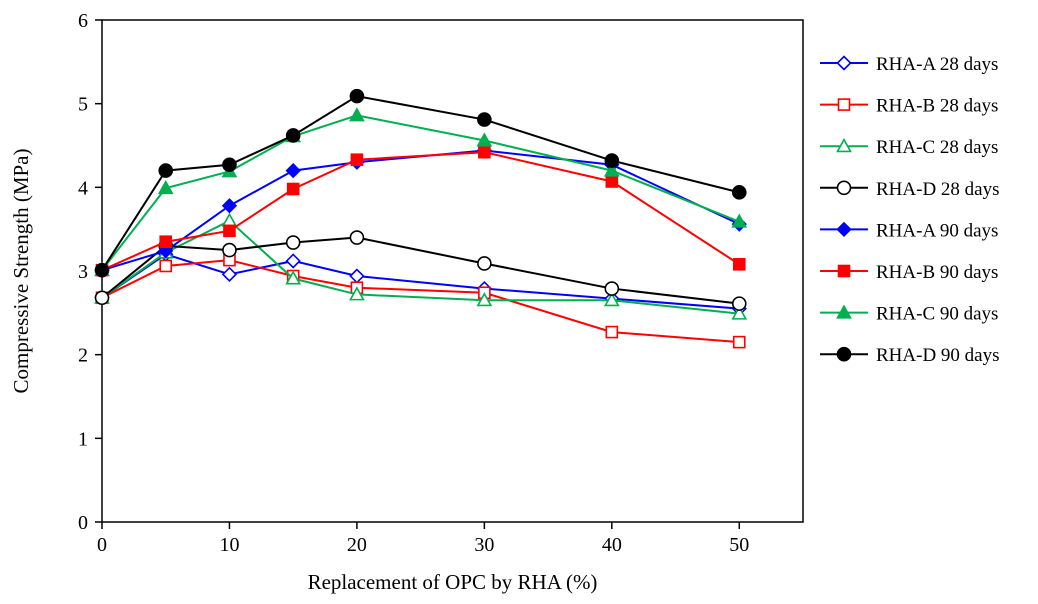  Describe the element at coordinates (83, 523) in the screenshot. I see `y-tick-label: 0` at that location.